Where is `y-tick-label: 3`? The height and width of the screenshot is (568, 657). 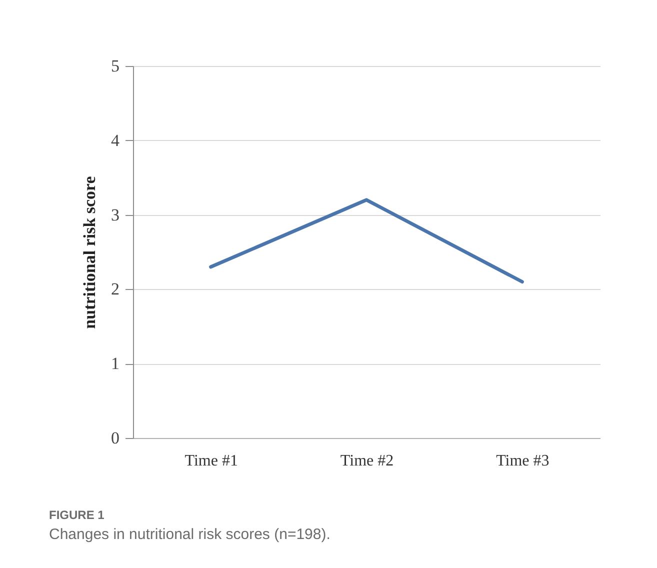
y-tick-label: 3 is located at coordinates (115, 214).